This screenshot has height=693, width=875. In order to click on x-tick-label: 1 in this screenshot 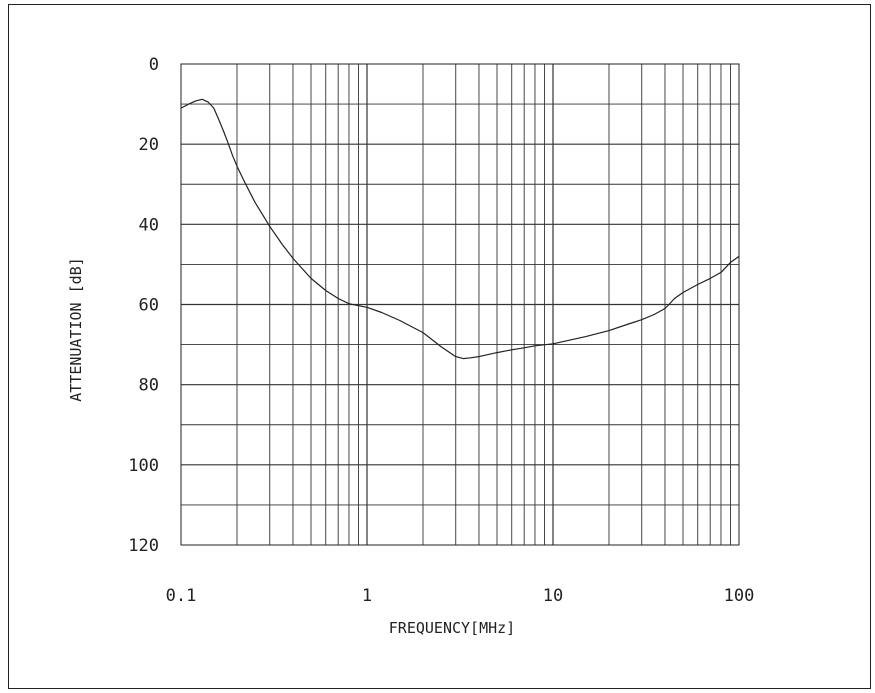, I will do `click(367, 596)`.